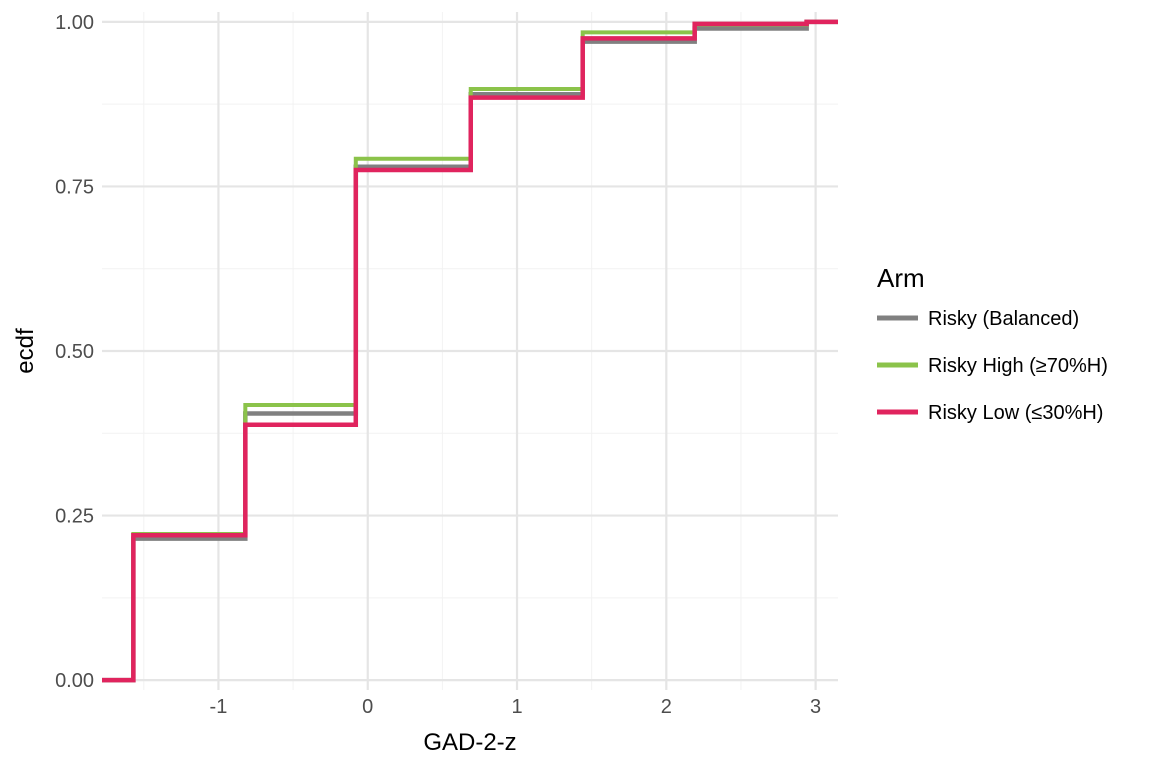 This screenshot has width=1152, height=768. What do you see at coordinates (1015, 413) in the screenshot?
I see `legend-label: Risky Low (≤30%H)` at bounding box center [1015, 413].